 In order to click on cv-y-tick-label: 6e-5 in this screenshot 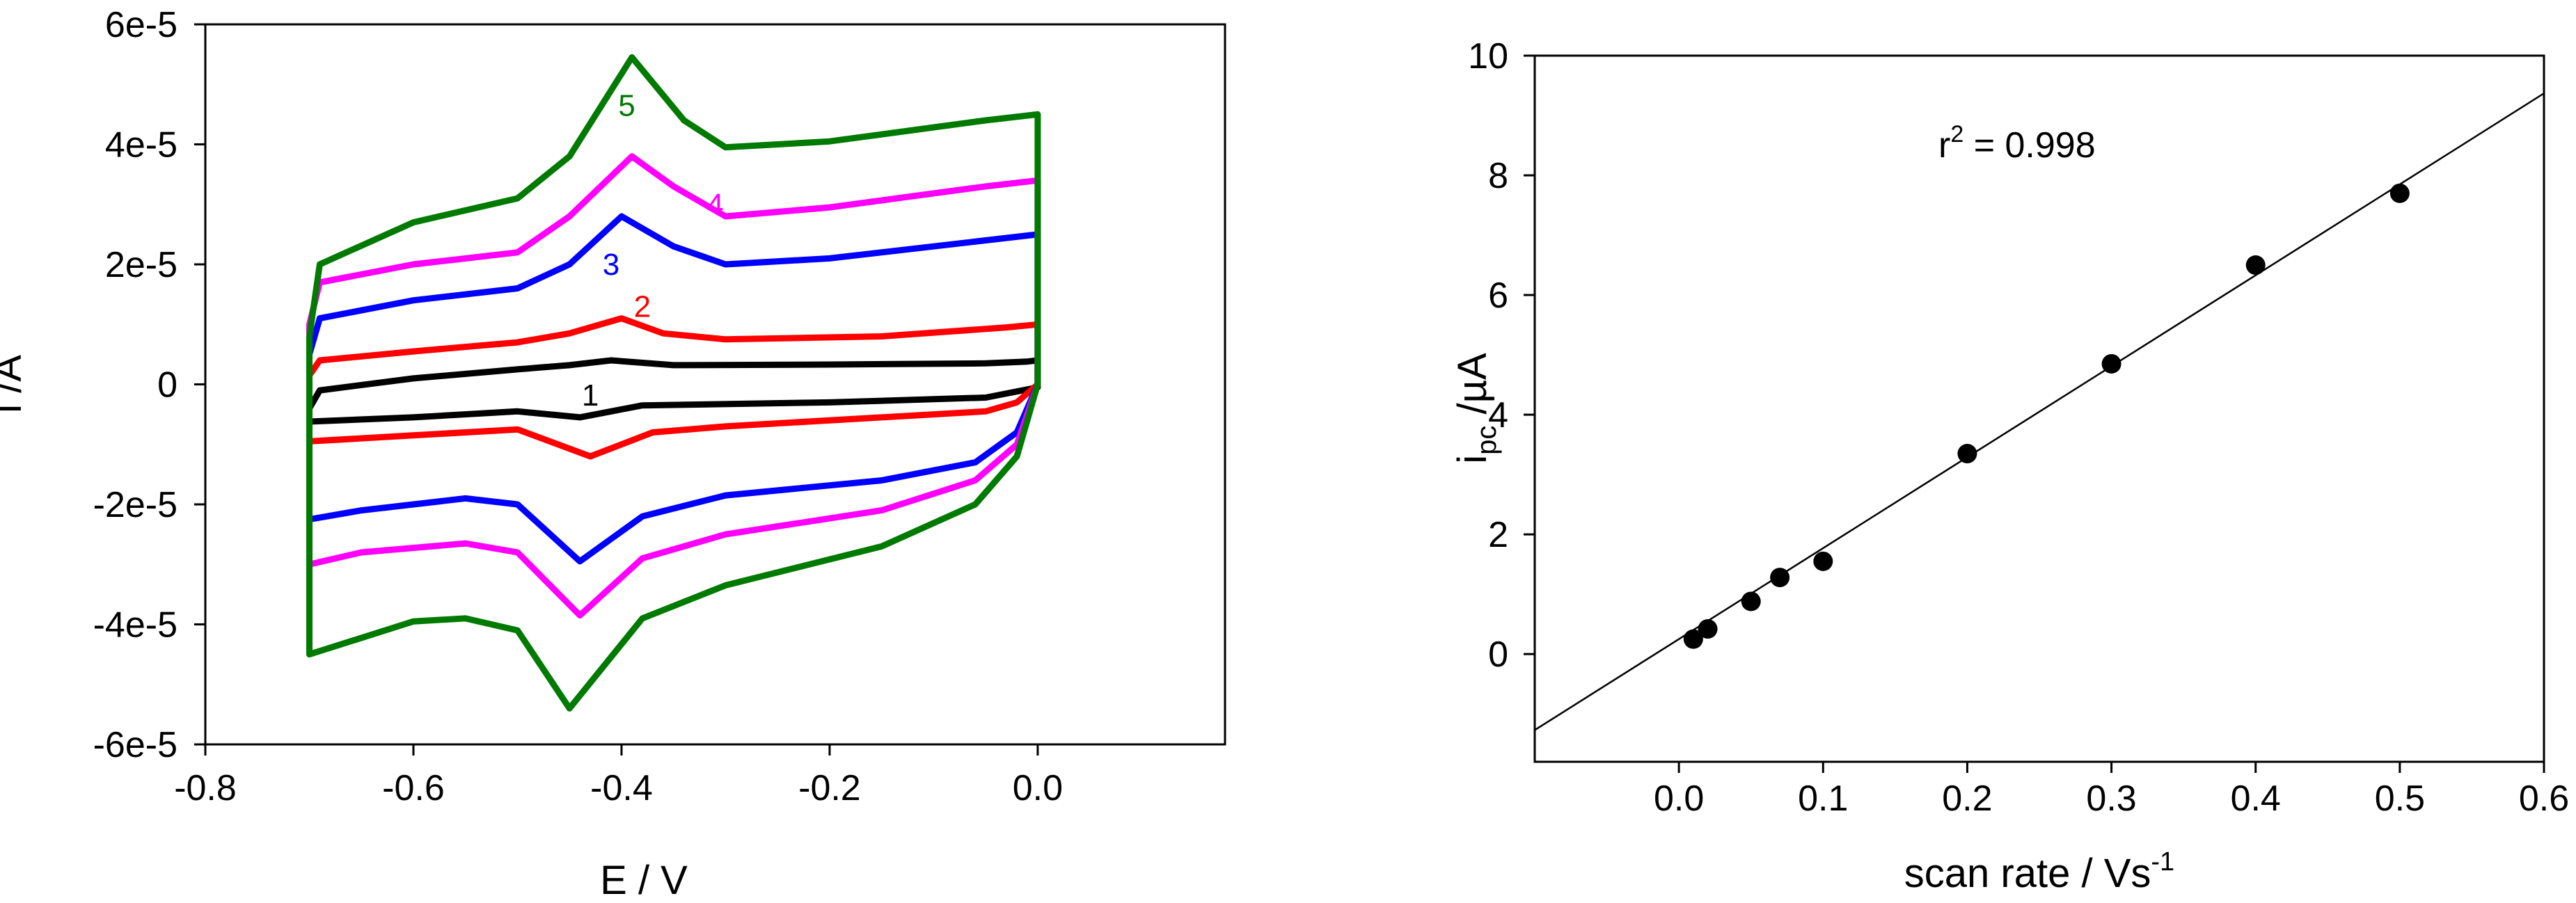, I will do `click(141, 25)`.